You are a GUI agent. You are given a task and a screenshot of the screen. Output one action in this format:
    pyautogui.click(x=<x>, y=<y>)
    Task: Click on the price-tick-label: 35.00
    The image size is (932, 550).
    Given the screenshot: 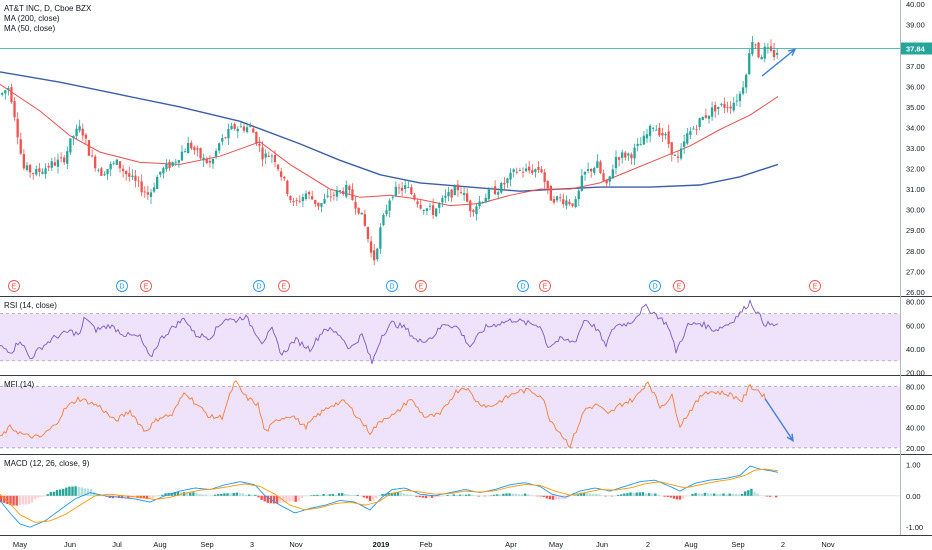 What is the action you would take?
    pyautogui.click(x=915, y=107)
    